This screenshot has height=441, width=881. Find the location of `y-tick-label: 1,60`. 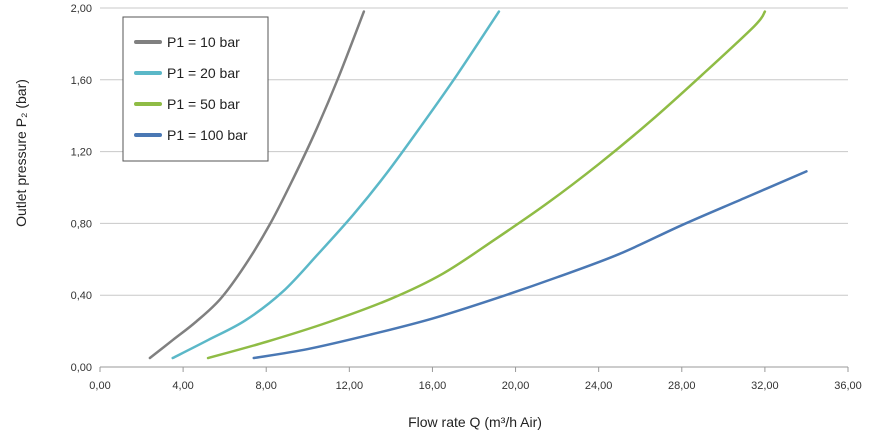

y-tick-label: 1,60 is located at coordinates (81, 81).